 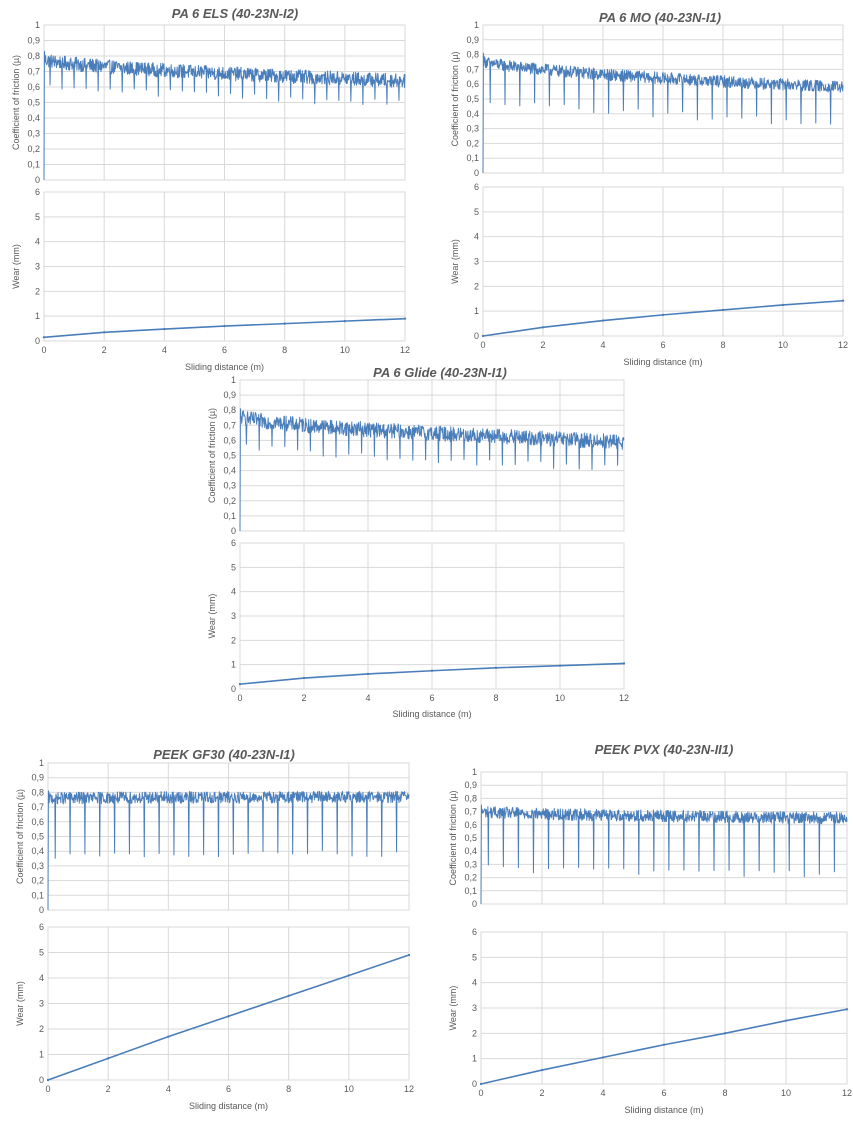 I want to click on chart-title: PEEK GF30 (40-23N-I1), so click(x=224, y=754).